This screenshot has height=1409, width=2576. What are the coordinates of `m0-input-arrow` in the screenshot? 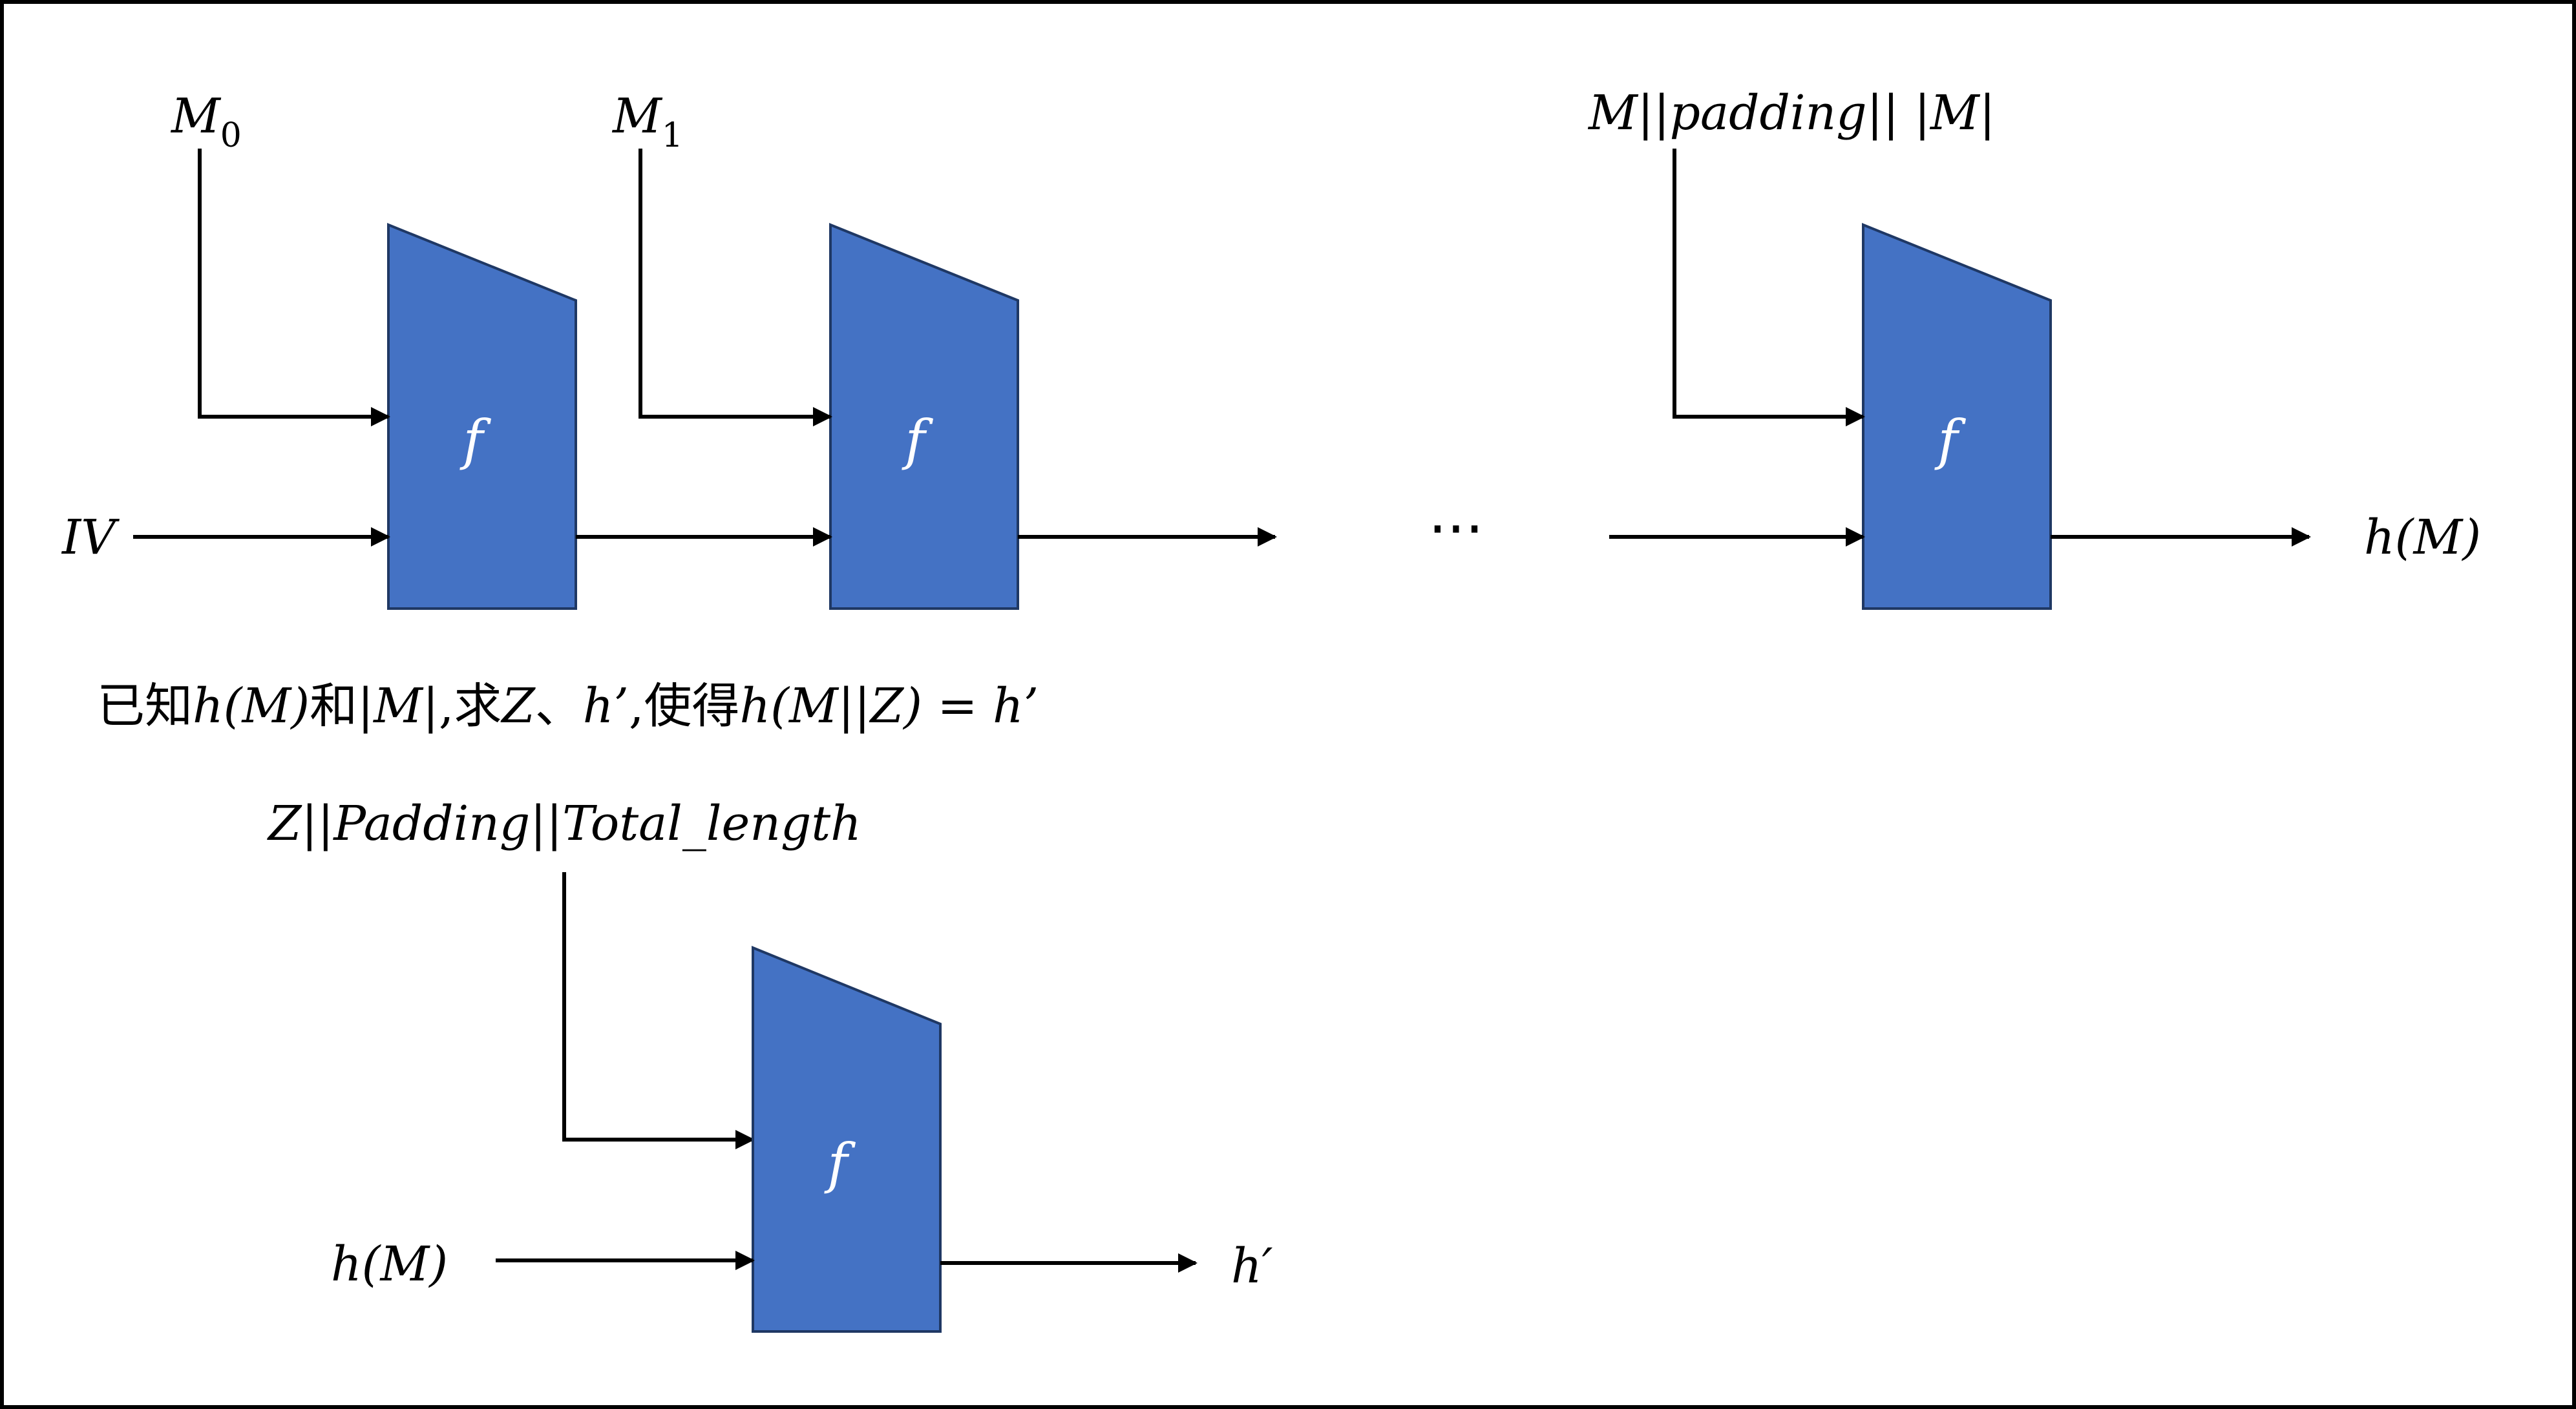 It's located at (294, 287).